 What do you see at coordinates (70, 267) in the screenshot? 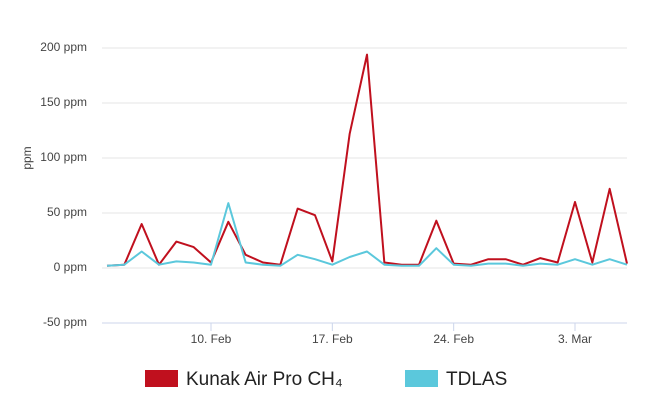
I see `y-tick-label: 0 ppm` at bounding box center [70, 267].